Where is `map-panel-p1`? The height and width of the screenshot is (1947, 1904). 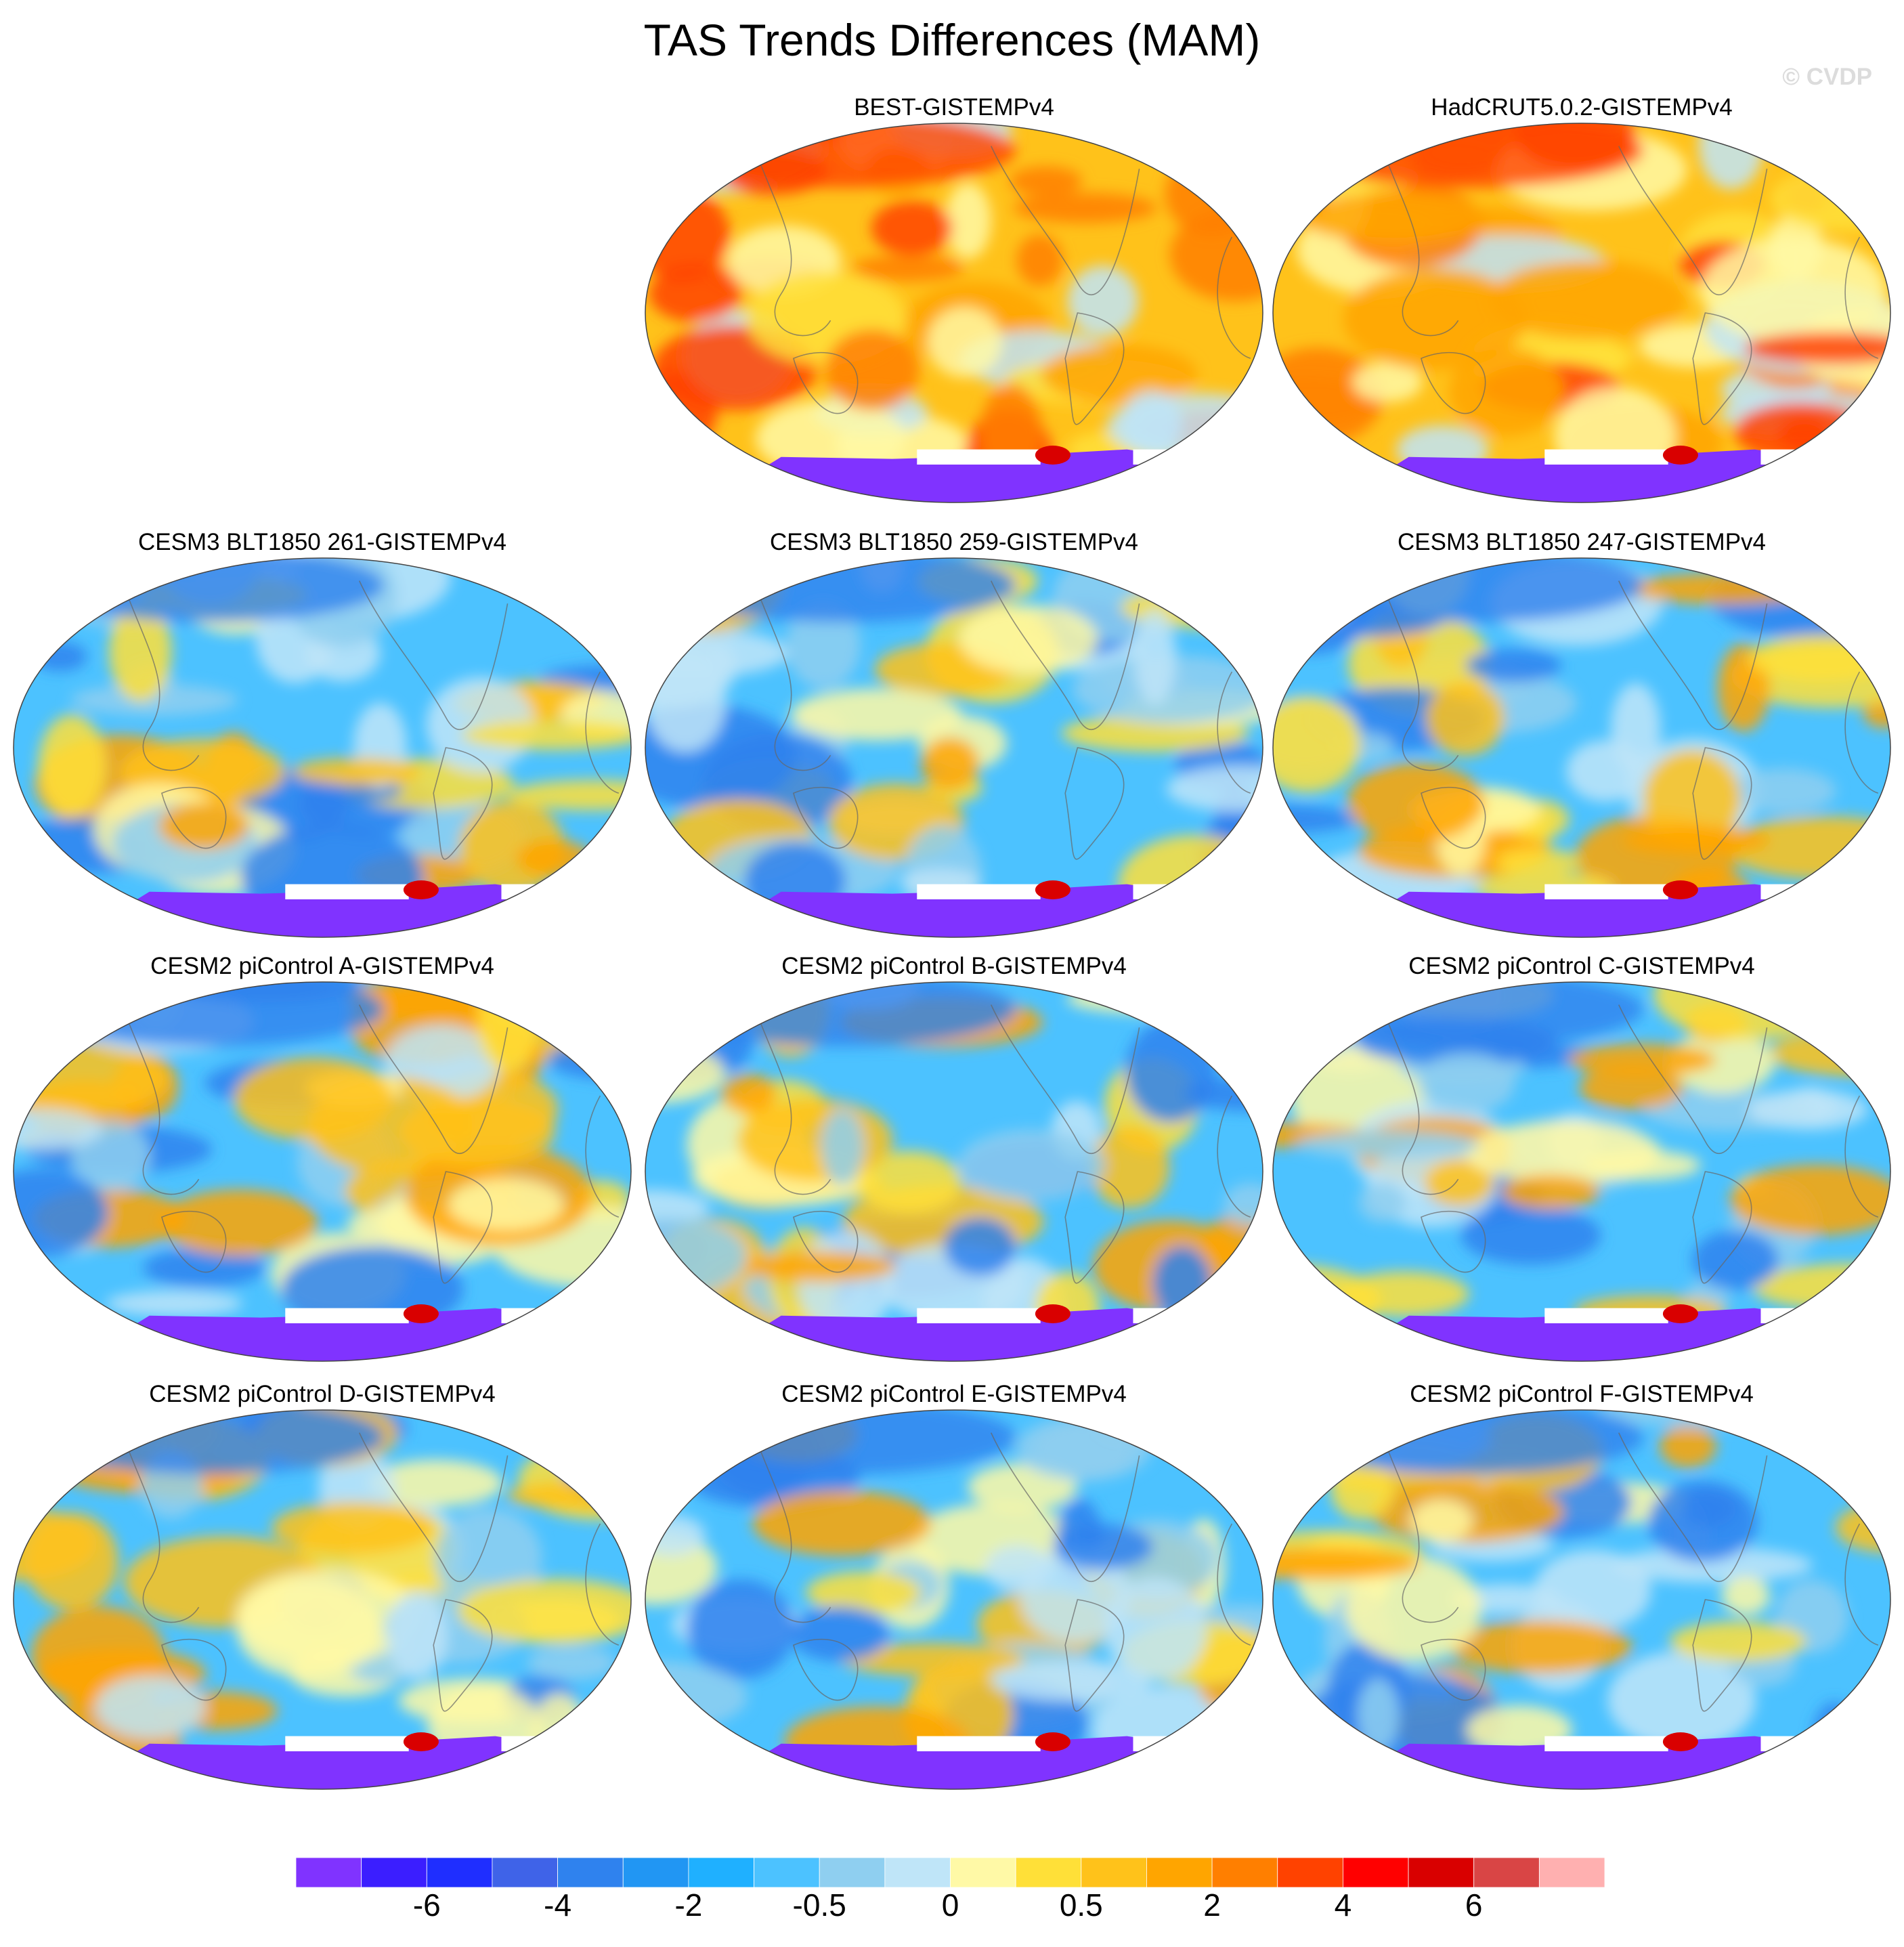 map-panel-p1 is located at coordinates (954, 313).